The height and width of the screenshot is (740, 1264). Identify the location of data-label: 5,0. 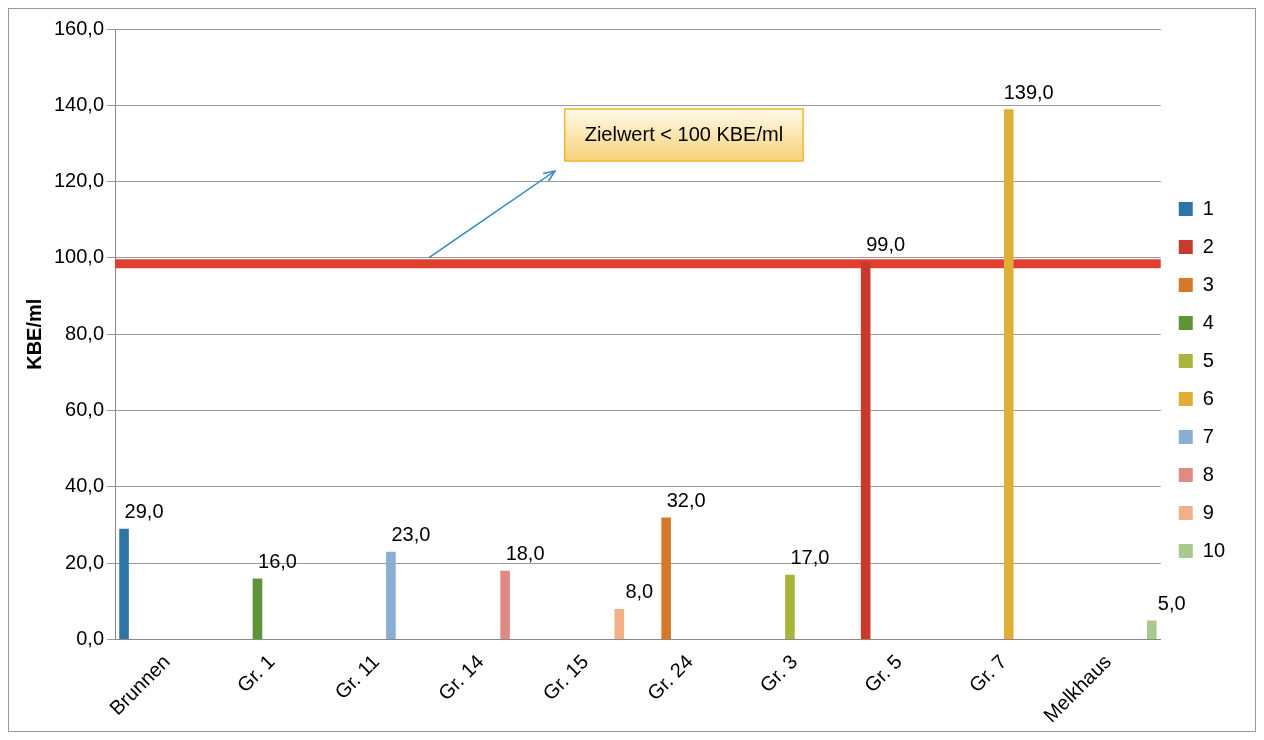
(1171, 602).